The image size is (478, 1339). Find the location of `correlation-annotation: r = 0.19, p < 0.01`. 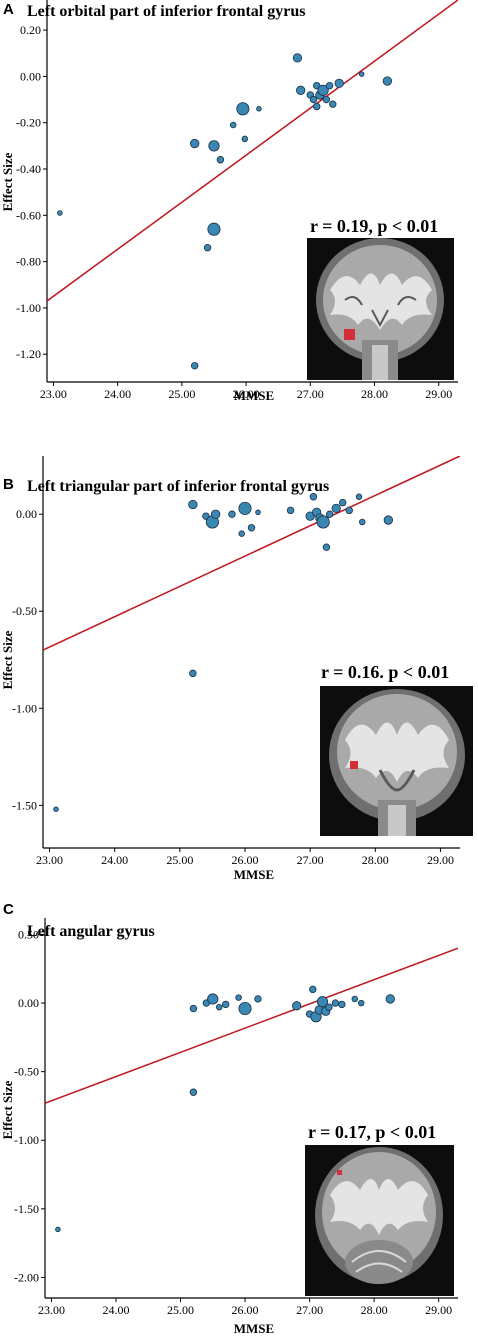

correlation-annotation: r = 0.19, p < 0.01 is located at coordinates (374, 226).